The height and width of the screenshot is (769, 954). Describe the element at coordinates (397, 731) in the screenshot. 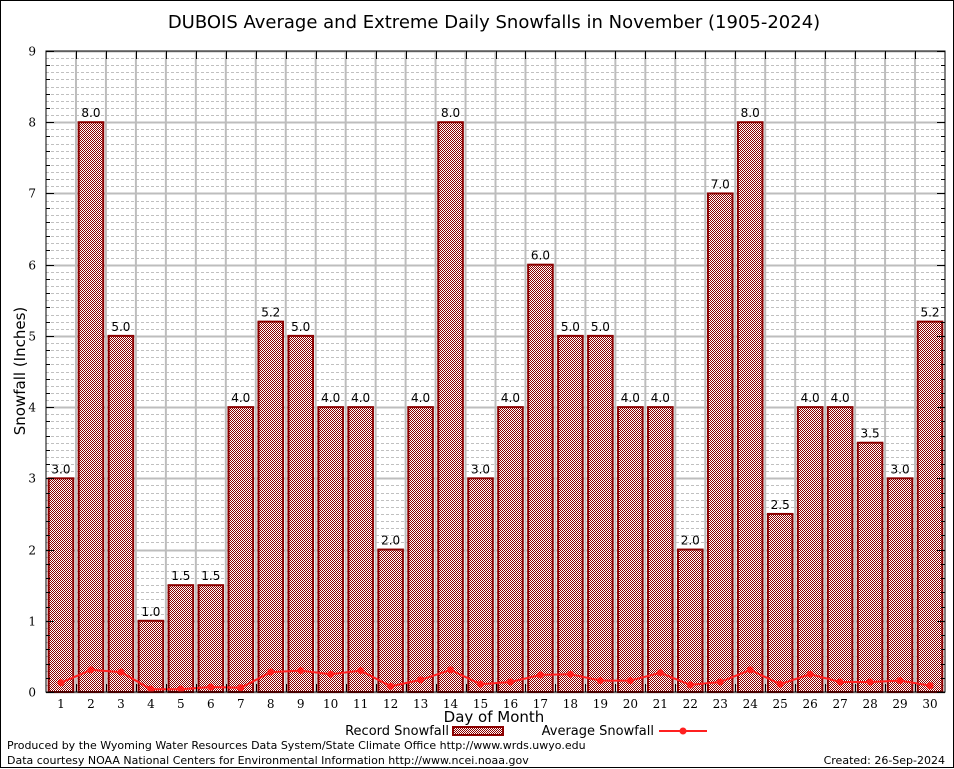

I see `legend-record-label: Record Snowfall` at that location.